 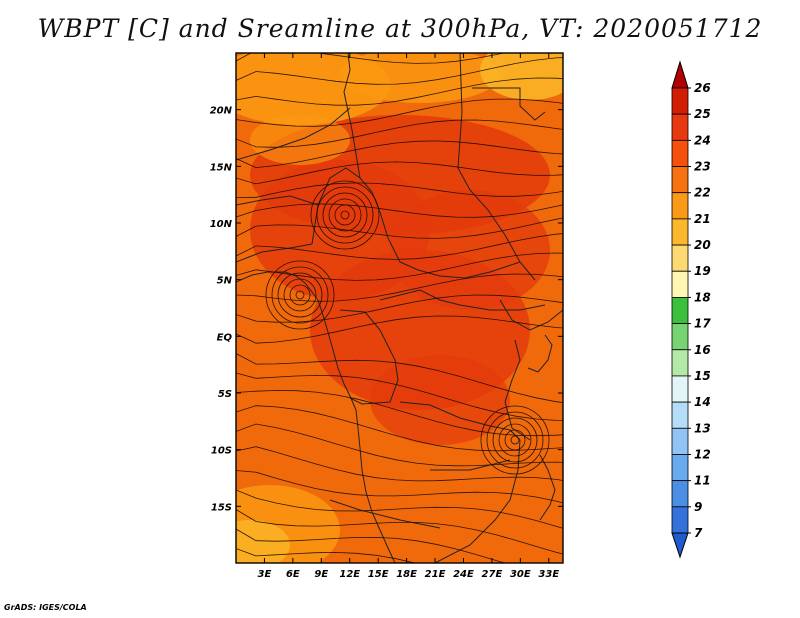 What do you see at coordinates (702, 245) in the screenshot?
I see `colorbar-label: 20` at bounding box center [702, 245].